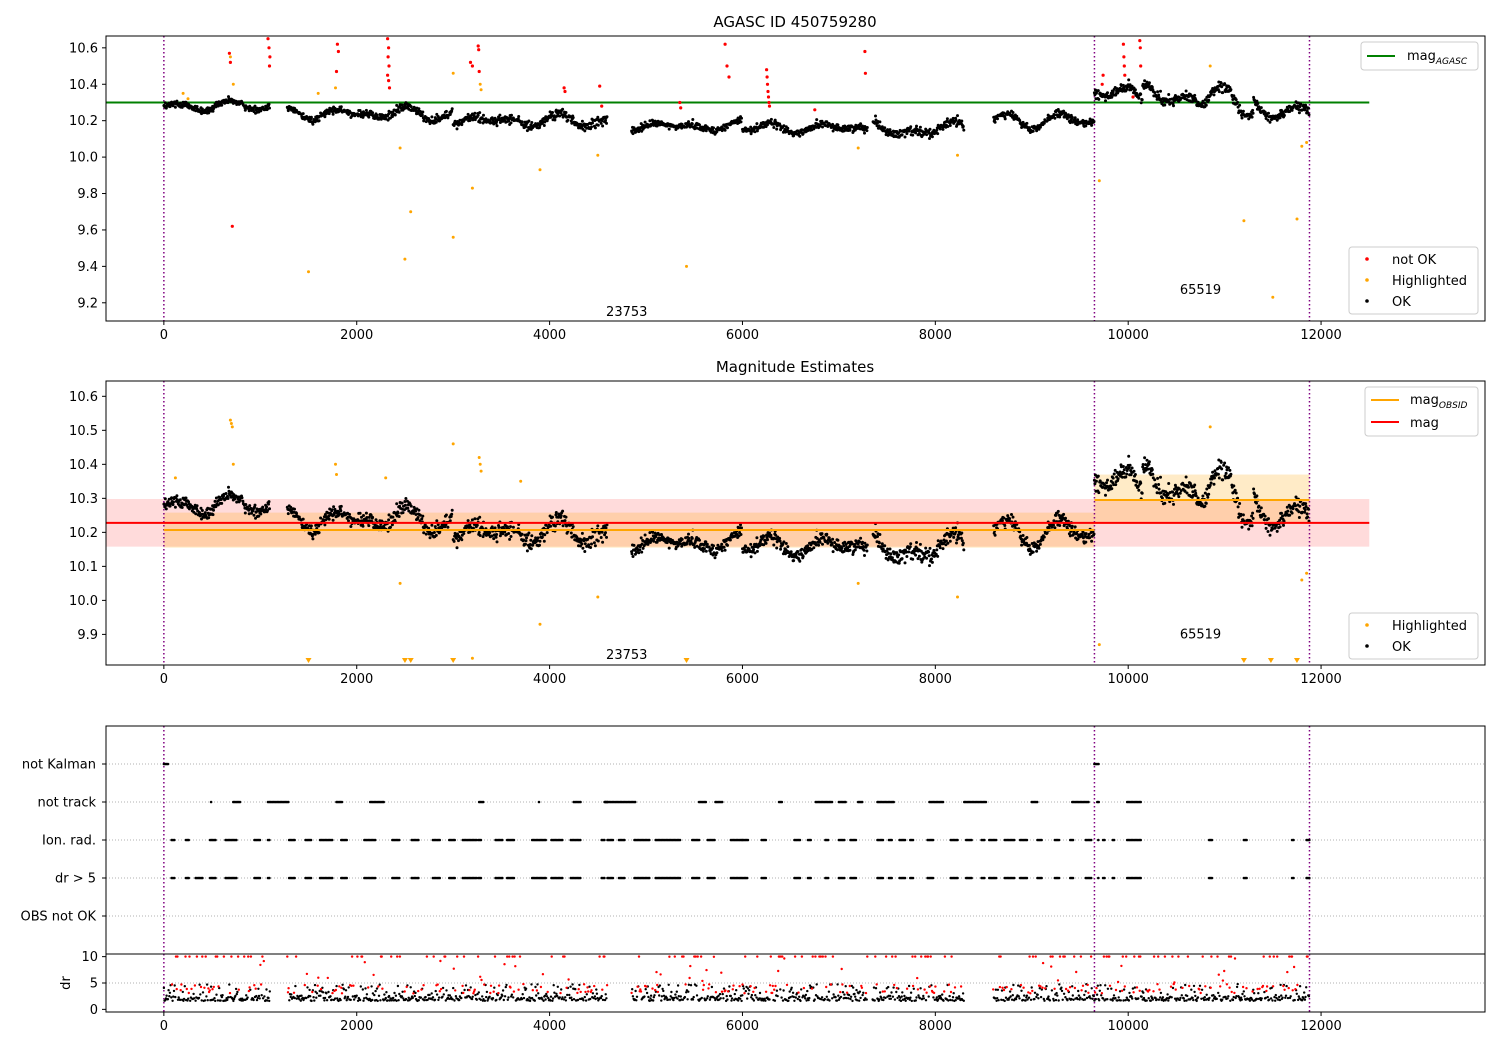 Image resolution: width=1500 pixels, height=1050 pixels. I want to click on agasc-xtick-label: 4000, so click(549, 335).